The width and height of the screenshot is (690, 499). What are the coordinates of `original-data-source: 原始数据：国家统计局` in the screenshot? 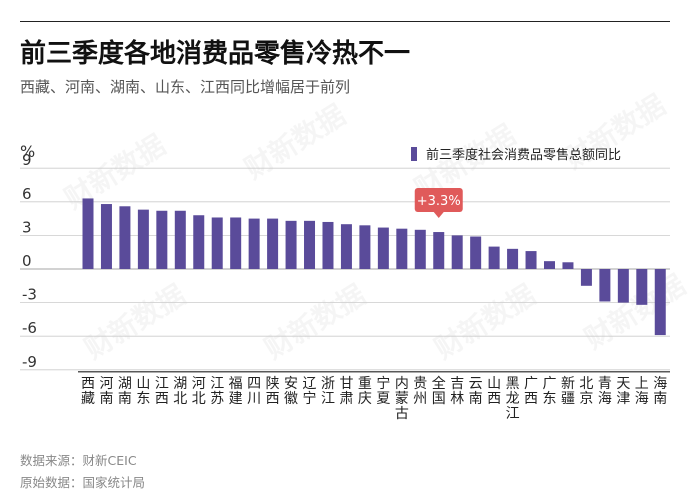 It's located at (83, 482).